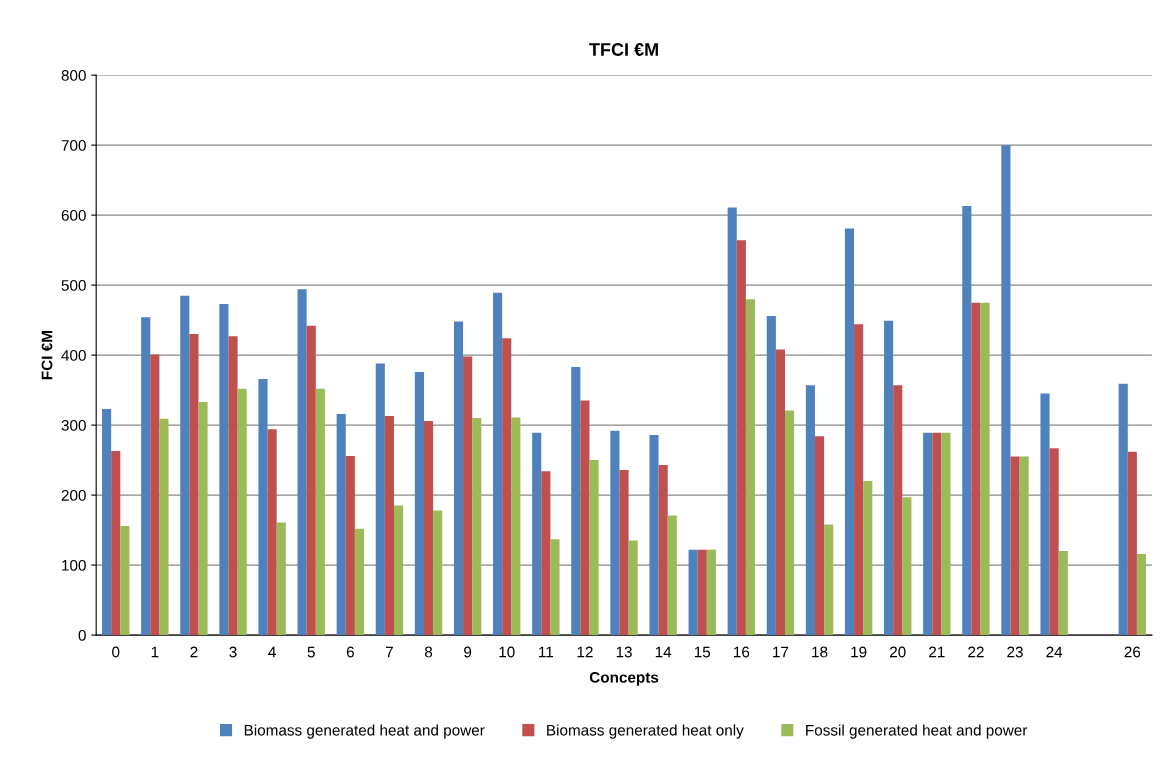 This screenshot has height=767, width=1173. I want to click on y-tick-label: 300, so click(73, 425).